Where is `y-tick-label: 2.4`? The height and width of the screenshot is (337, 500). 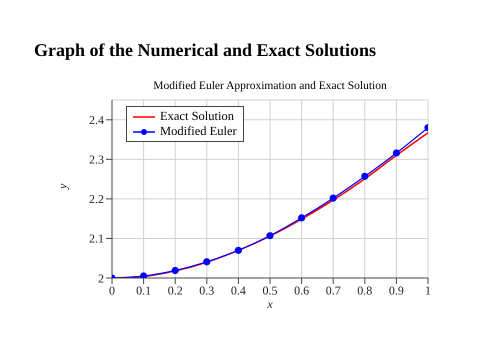
y-tick-label: 2.4 is located at coordinates (96, 120).